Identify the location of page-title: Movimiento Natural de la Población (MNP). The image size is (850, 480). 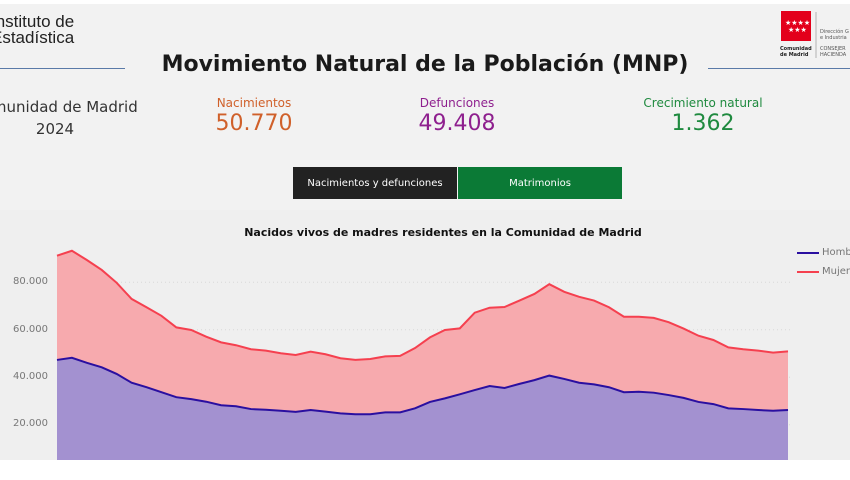
(425, 64).